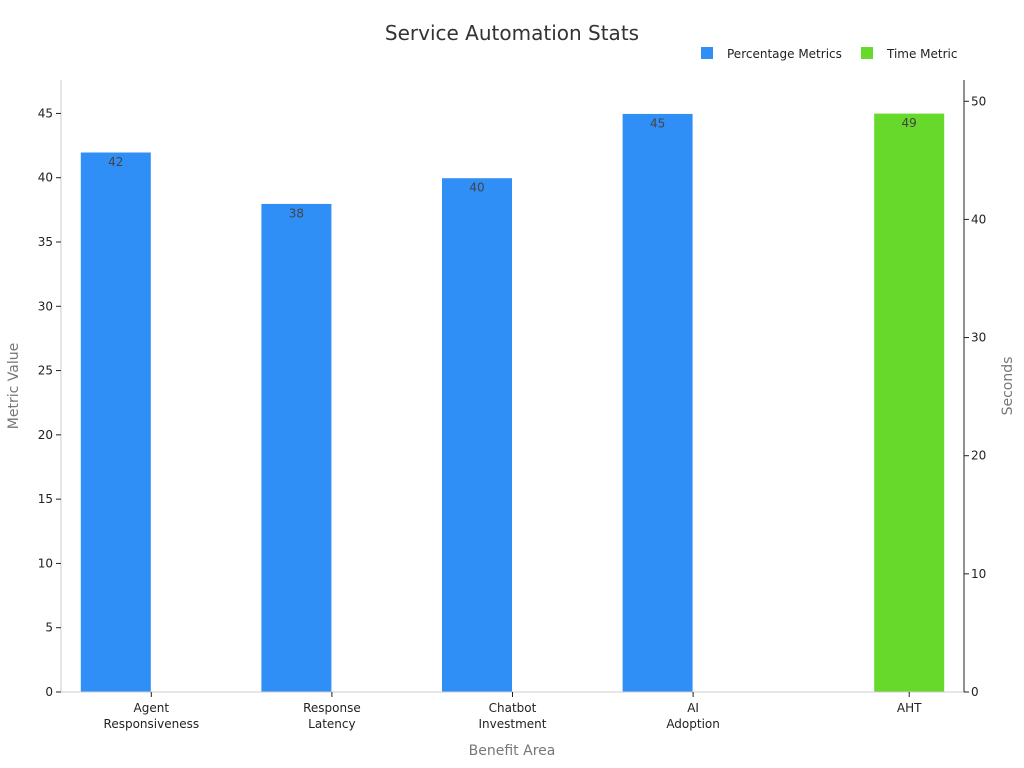 The width and height of the screenshot is (1024, 768). I want to click on y-tick-label: 20, so click(45, 435).